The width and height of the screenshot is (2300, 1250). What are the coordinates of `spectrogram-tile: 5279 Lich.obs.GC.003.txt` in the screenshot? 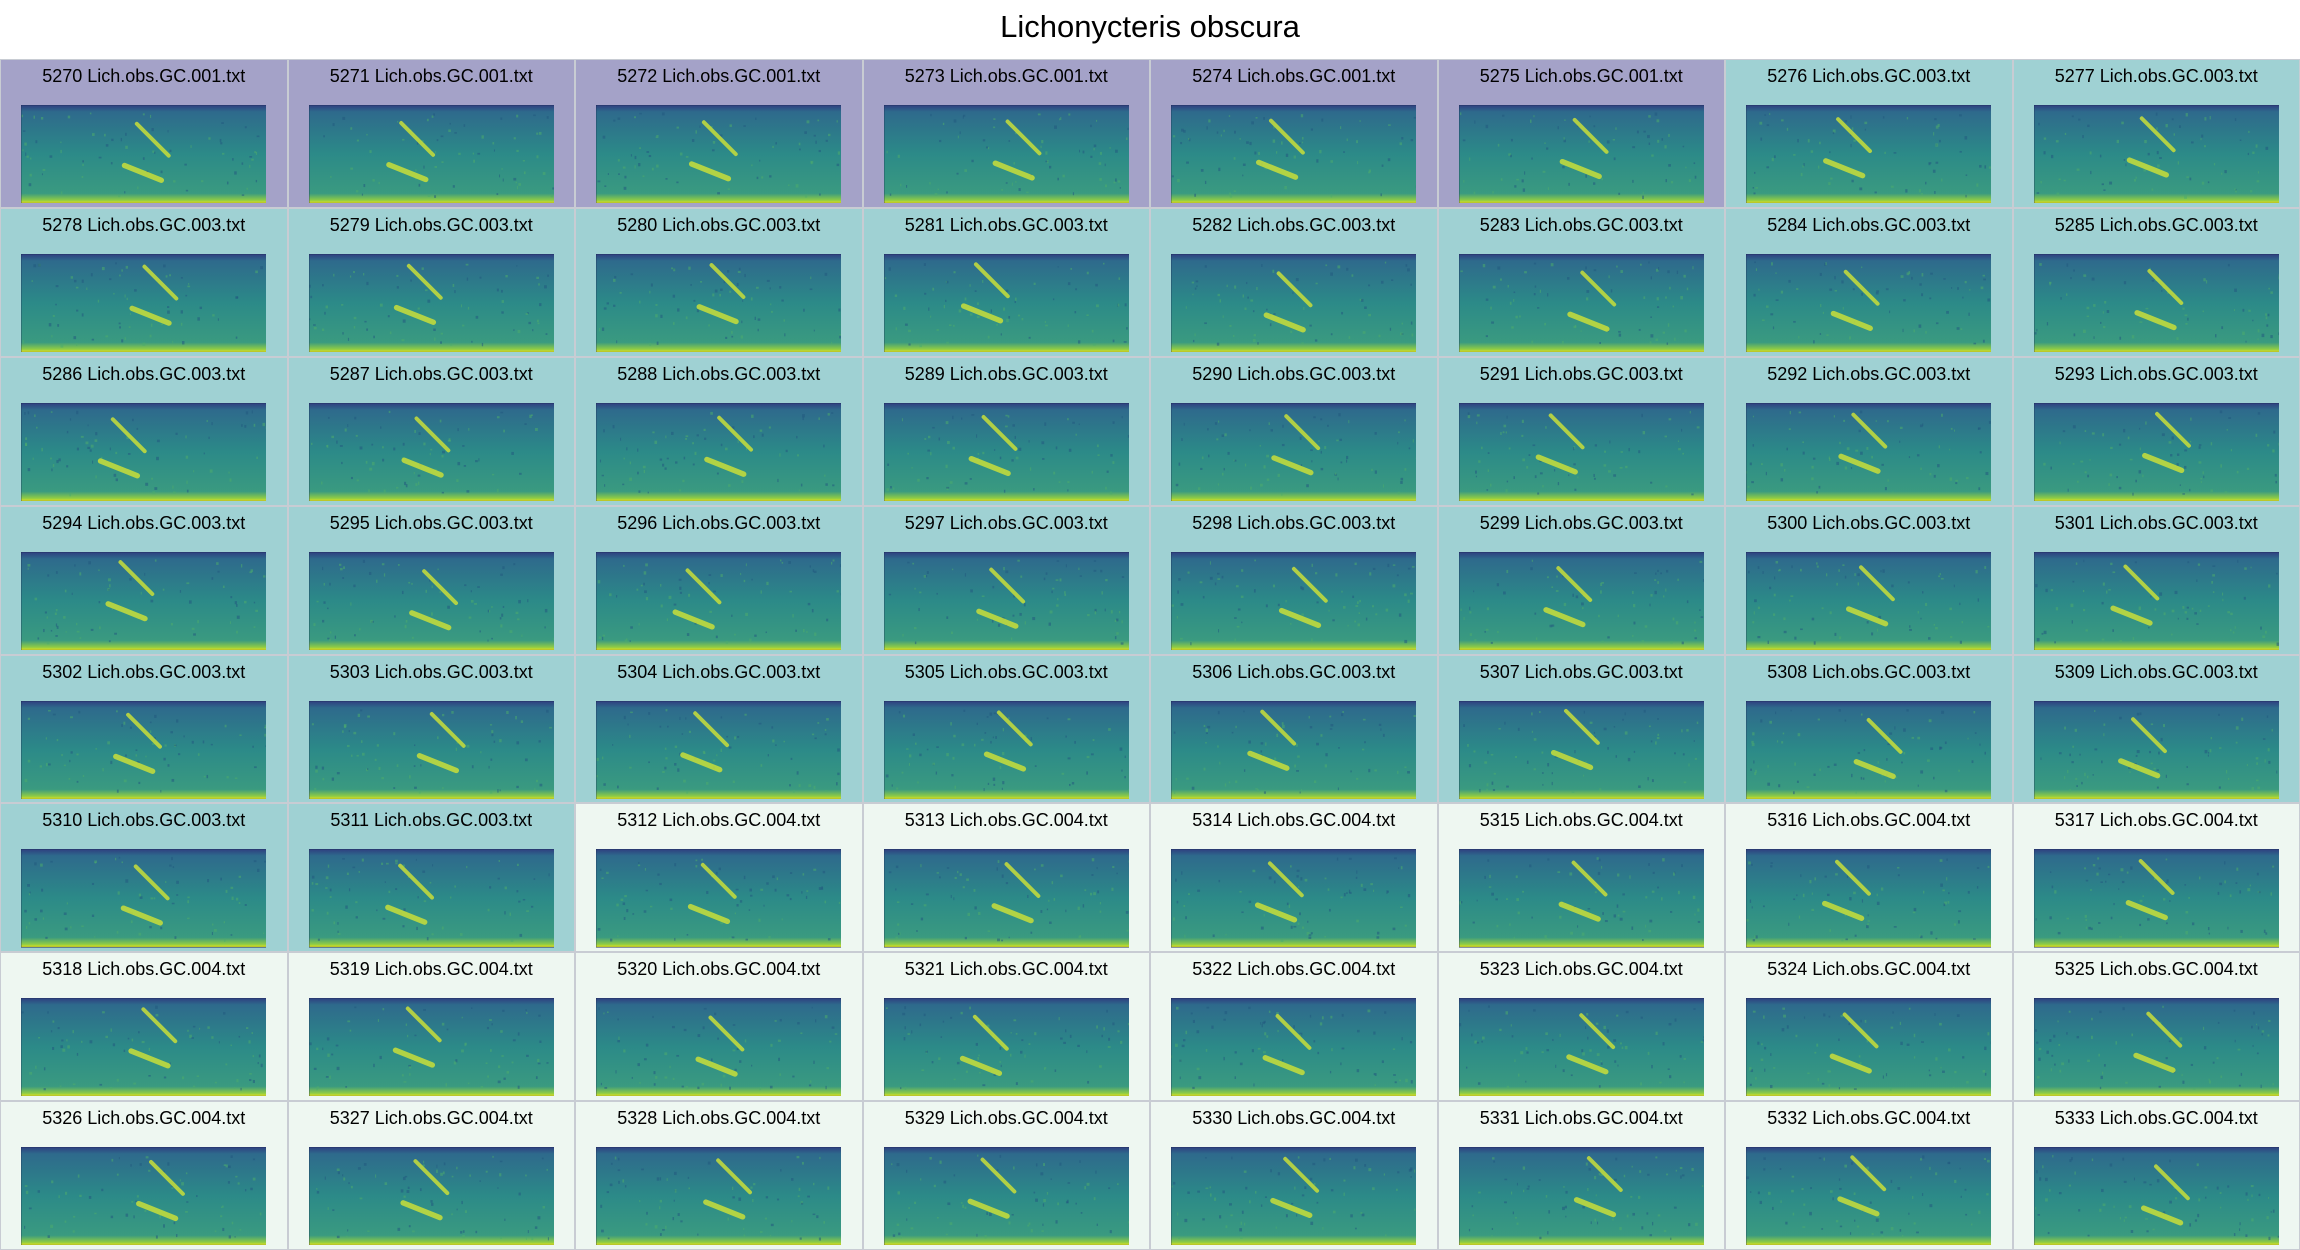 It's located at (431, 282).